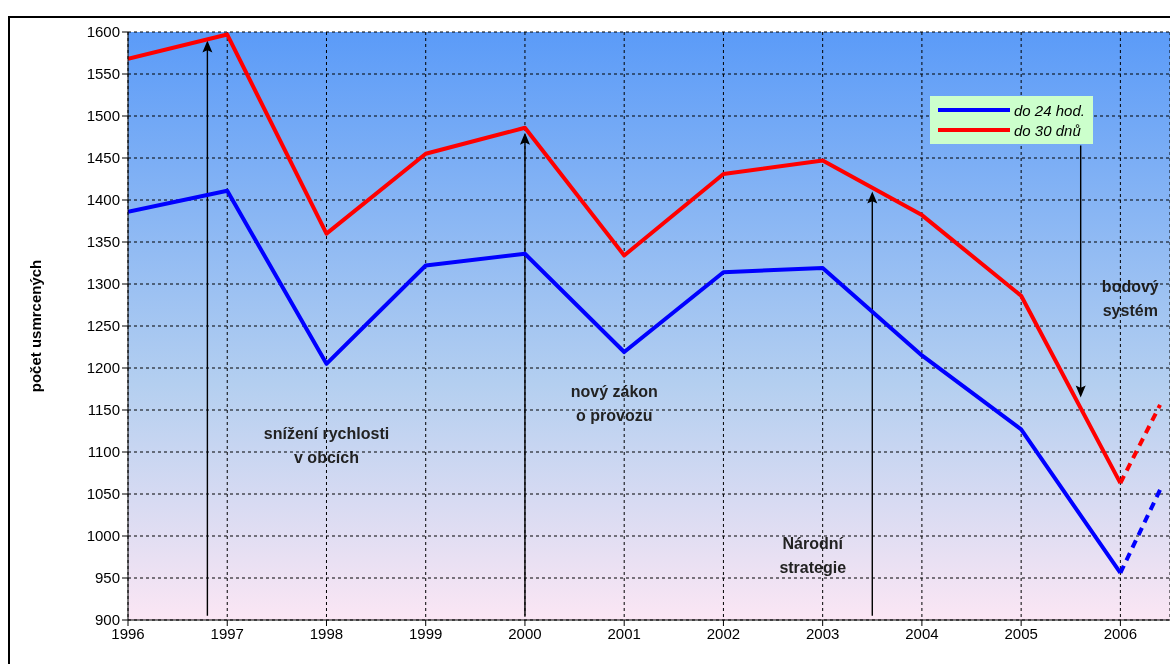 The height and width of the screenshot is (664, 1170). I want to click on y-tick-label: 1000, so click(103, 536).